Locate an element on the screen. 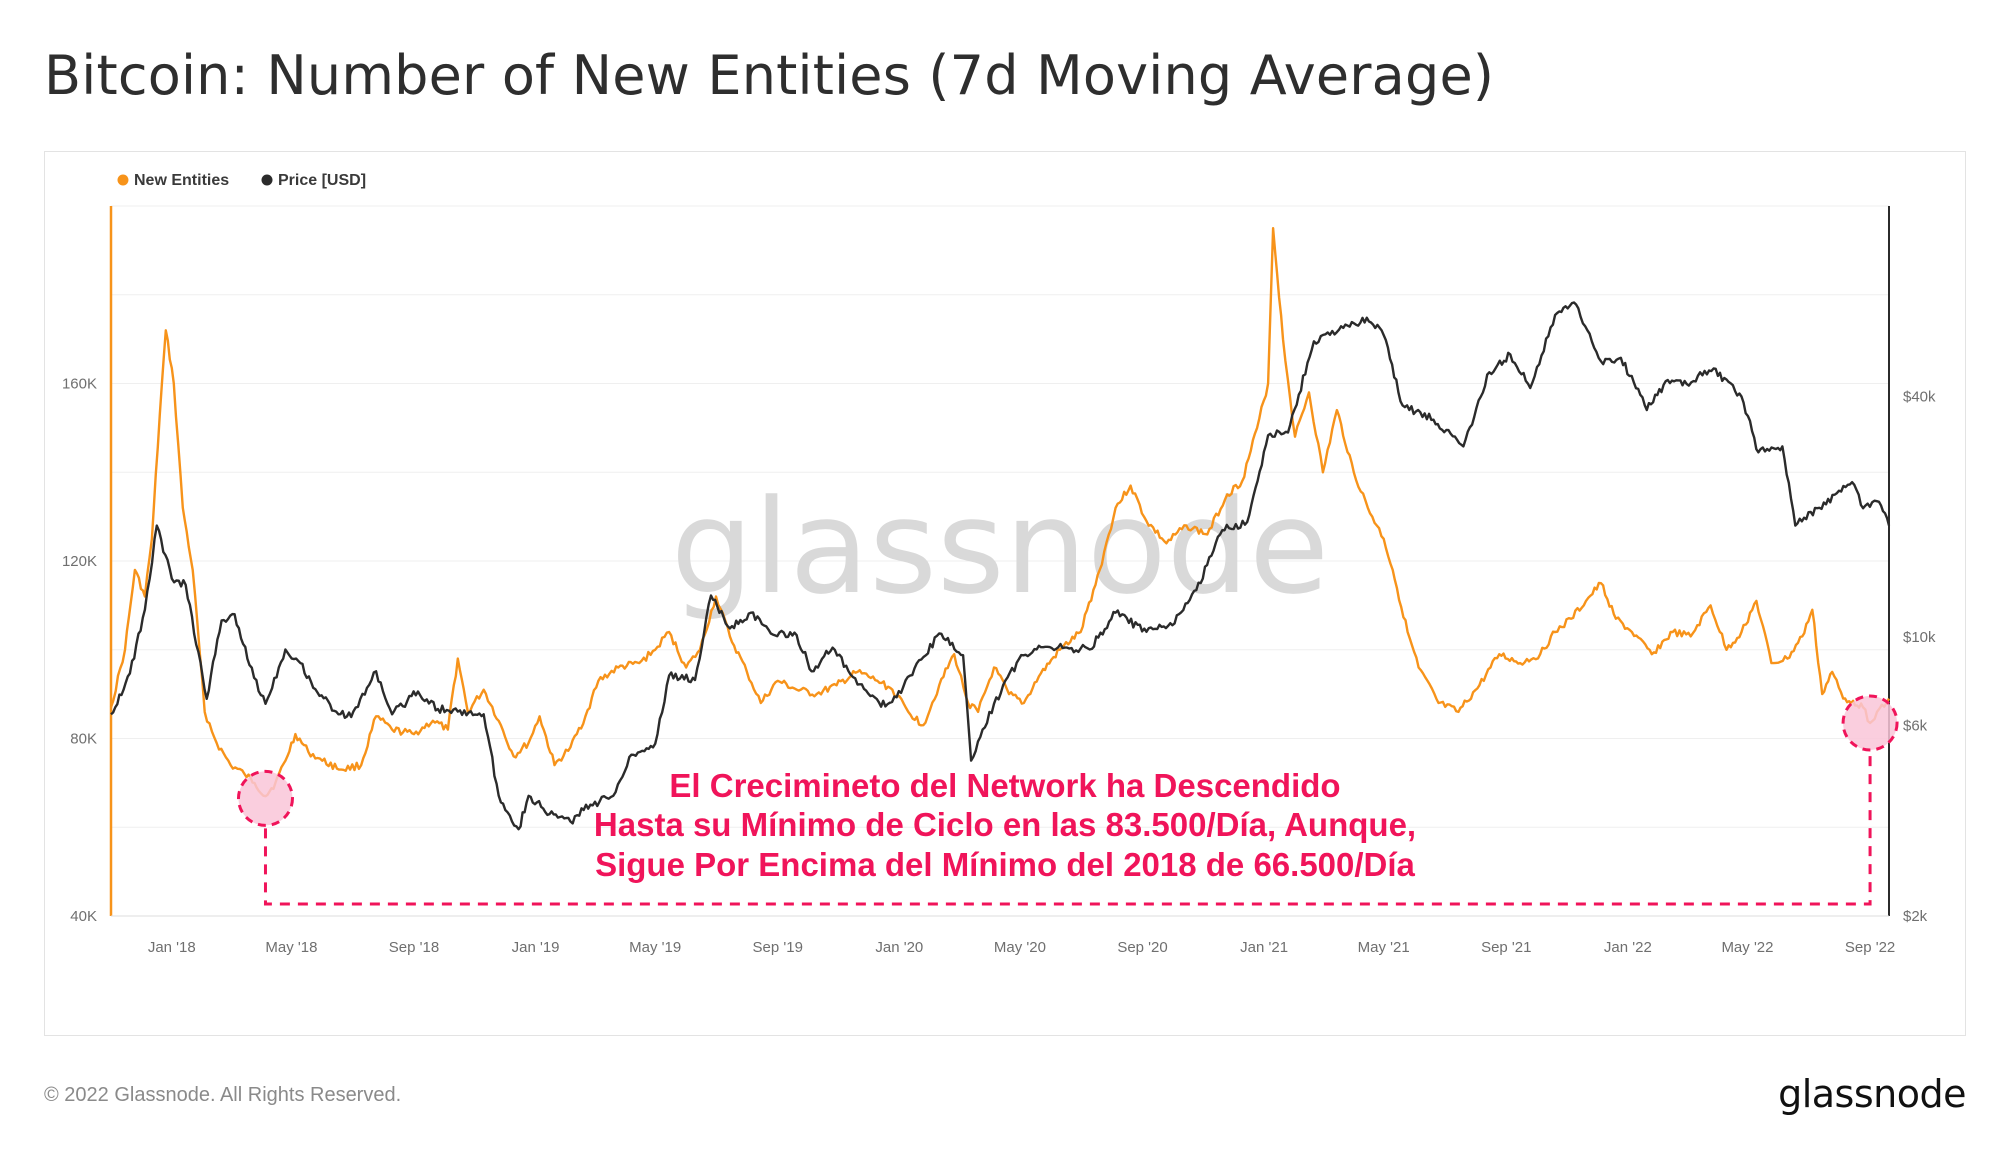  x-tick-label: May '20 is located at coordinates (1020, 947).